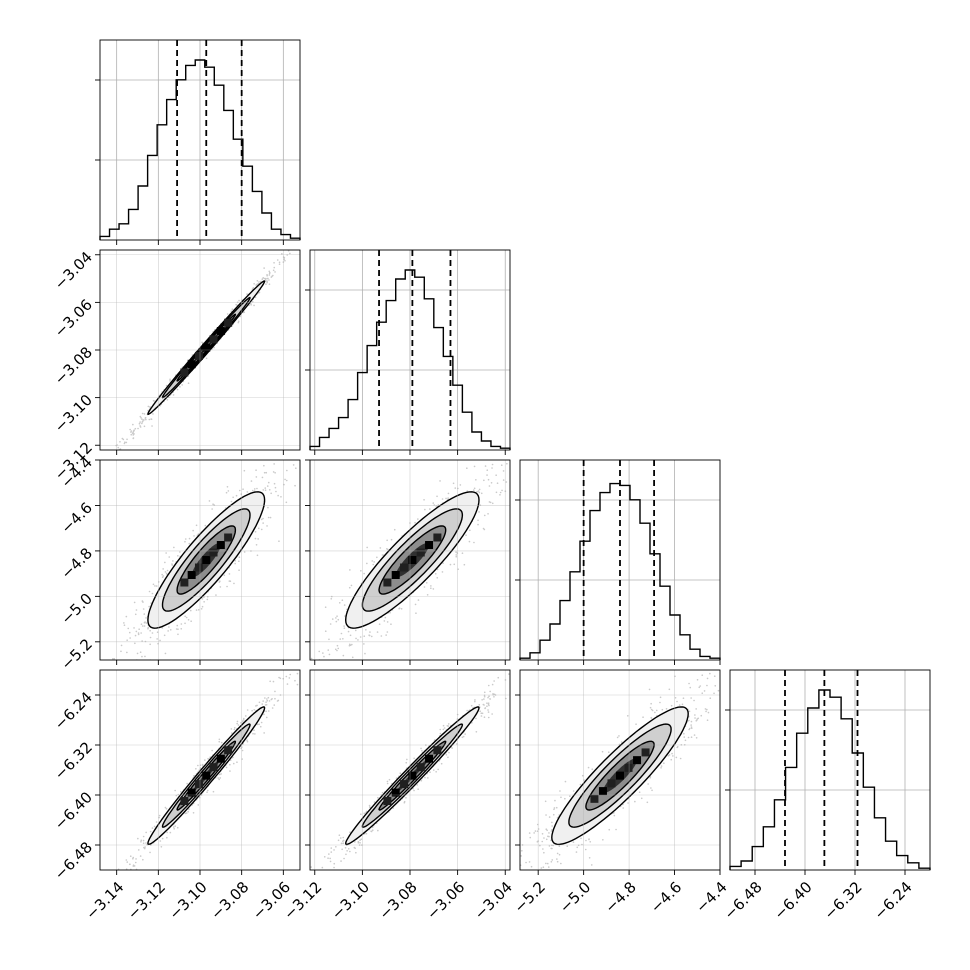 This screenshot has height=970, width=970. Describe the element at coordinates (350, 900) in the screenshot. I see `xtick-label-col1-1: −3.10` at that location.